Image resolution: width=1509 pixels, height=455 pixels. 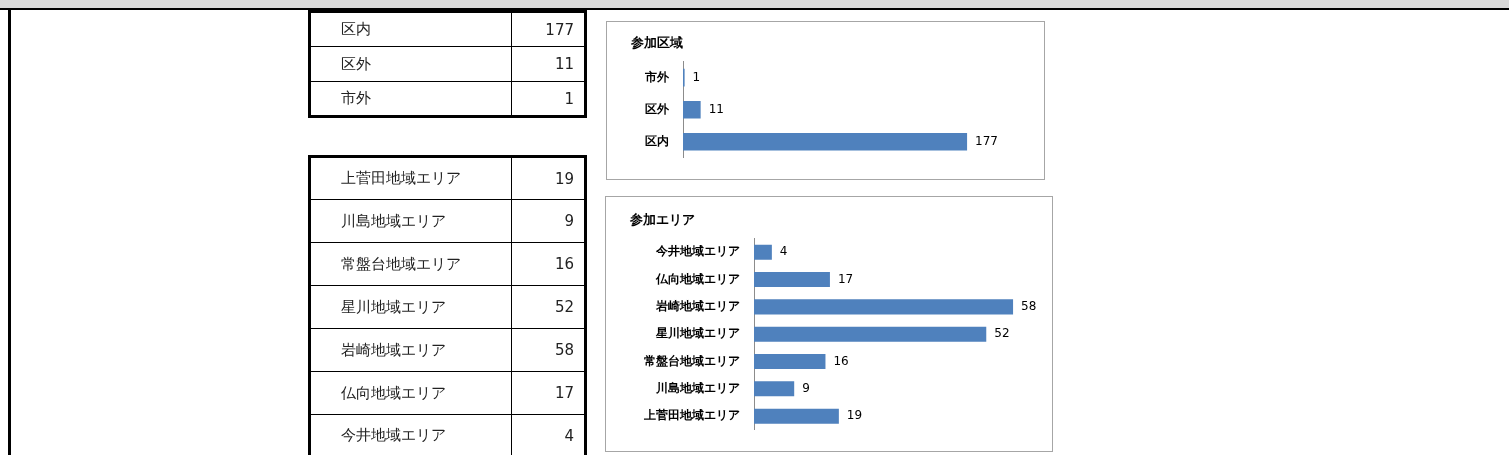 What do you see at coordinates (548, 99) in the screenshot?
I see `text: 1` at bounding box center [548, 99].